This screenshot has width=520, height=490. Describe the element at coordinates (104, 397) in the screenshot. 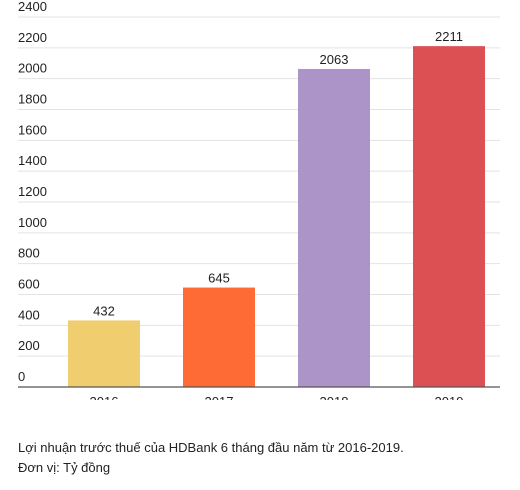

I see `x-tick-label-2016: 2016` at that location.